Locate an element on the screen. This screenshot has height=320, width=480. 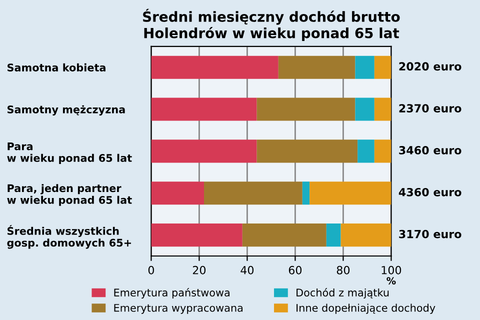
text: 3460 euro is located at coordinates (430, 150).